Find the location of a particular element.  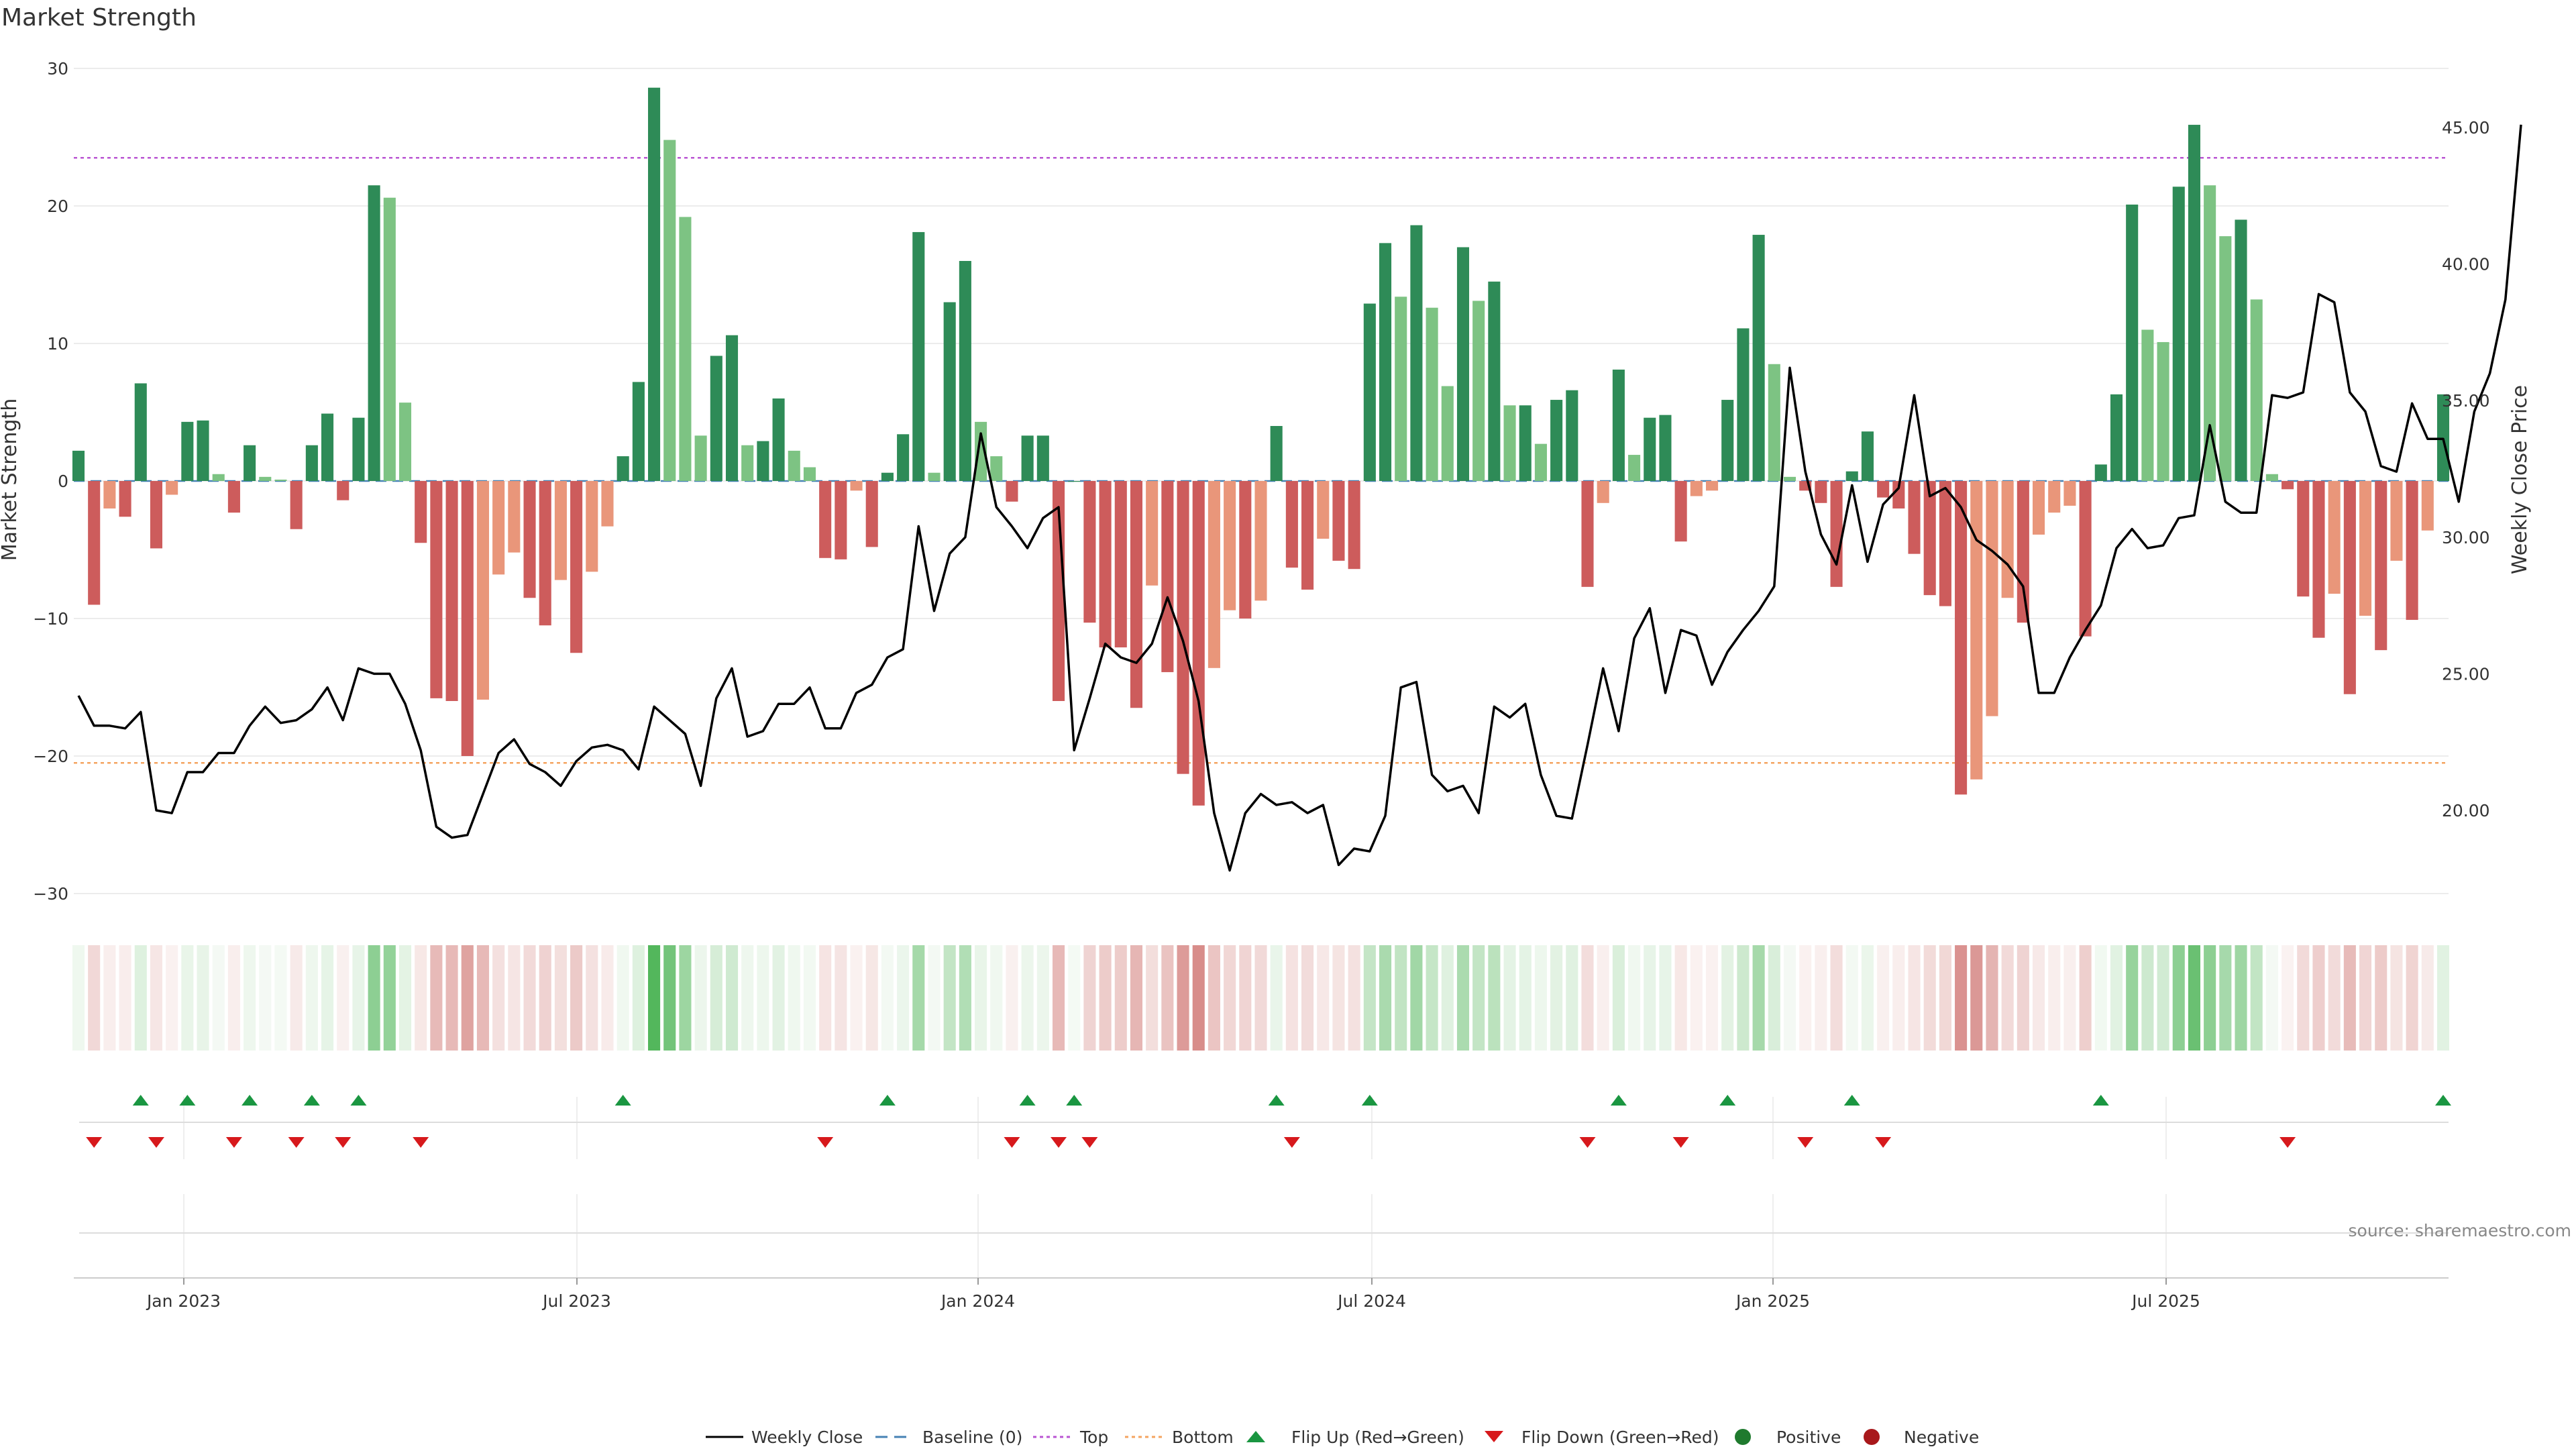

y-tick-label: 20 is located at coordinates (57, 206).